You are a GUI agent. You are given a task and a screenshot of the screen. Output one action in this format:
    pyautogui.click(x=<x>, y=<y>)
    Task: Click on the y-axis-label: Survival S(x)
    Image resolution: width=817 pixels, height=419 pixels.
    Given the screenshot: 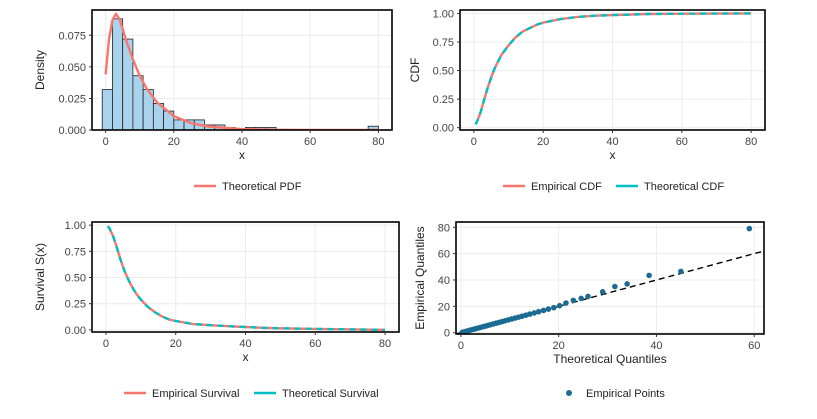 What is the action you would take?
    pyautogui.click(x=40, y=277)
    